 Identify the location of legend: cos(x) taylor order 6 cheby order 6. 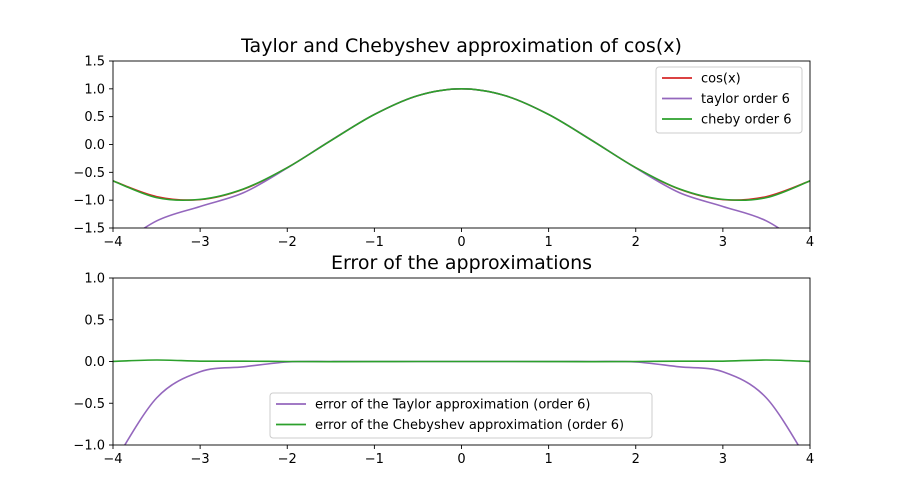
(729, 100).